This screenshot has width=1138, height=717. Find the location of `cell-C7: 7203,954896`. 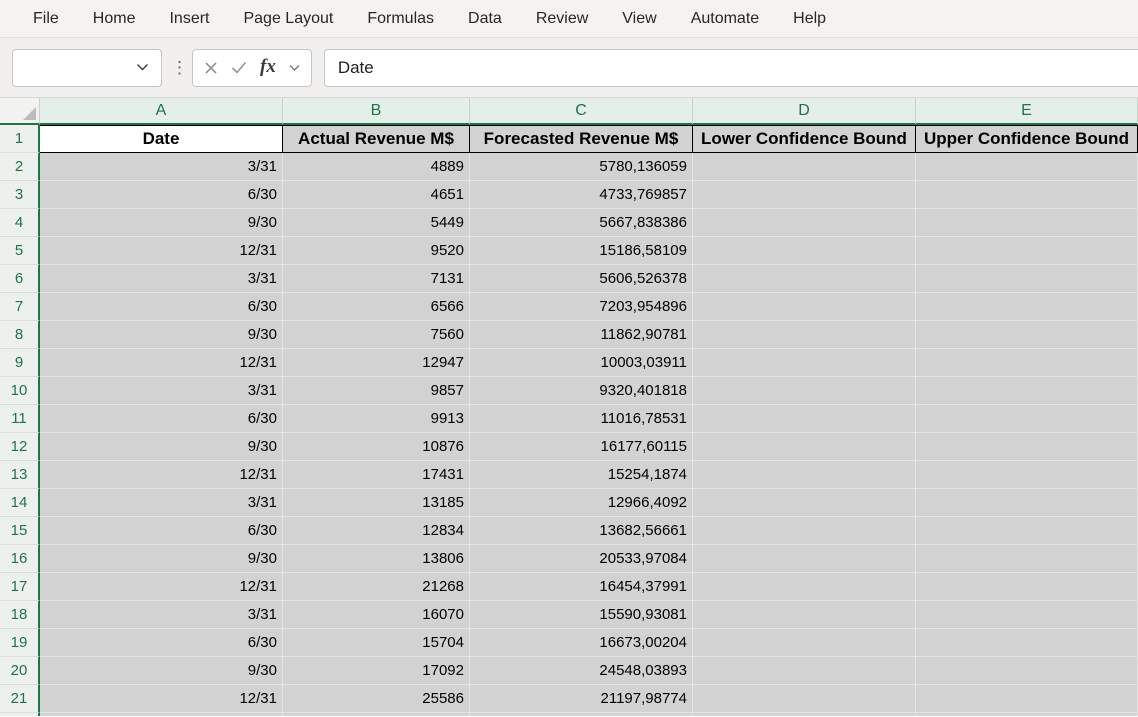

cell-C7: 7203,954896 is located at coordinates (581, 307).